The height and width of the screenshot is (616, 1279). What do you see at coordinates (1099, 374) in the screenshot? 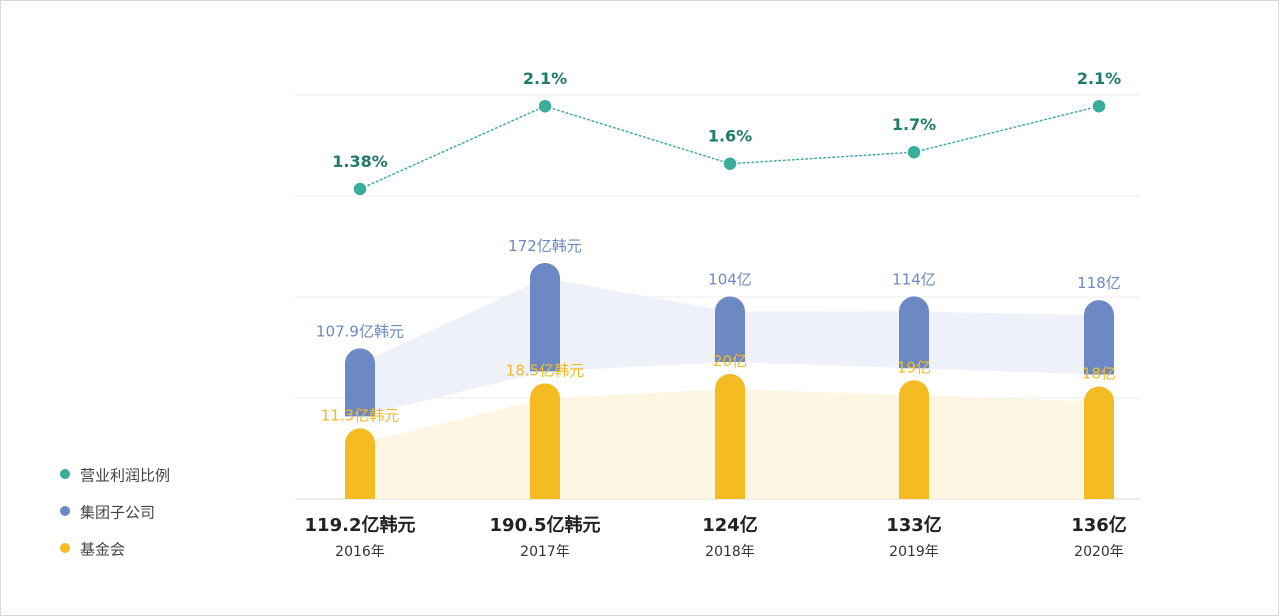
I see `foundation-label-4: 18亿` at bounding box center [1099, 374].